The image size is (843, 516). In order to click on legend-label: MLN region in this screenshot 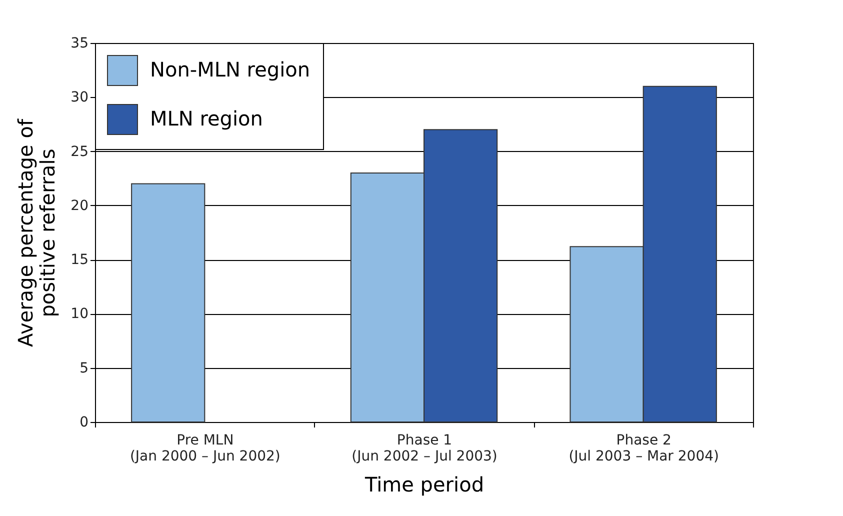, I will do `click(206, 118)`.